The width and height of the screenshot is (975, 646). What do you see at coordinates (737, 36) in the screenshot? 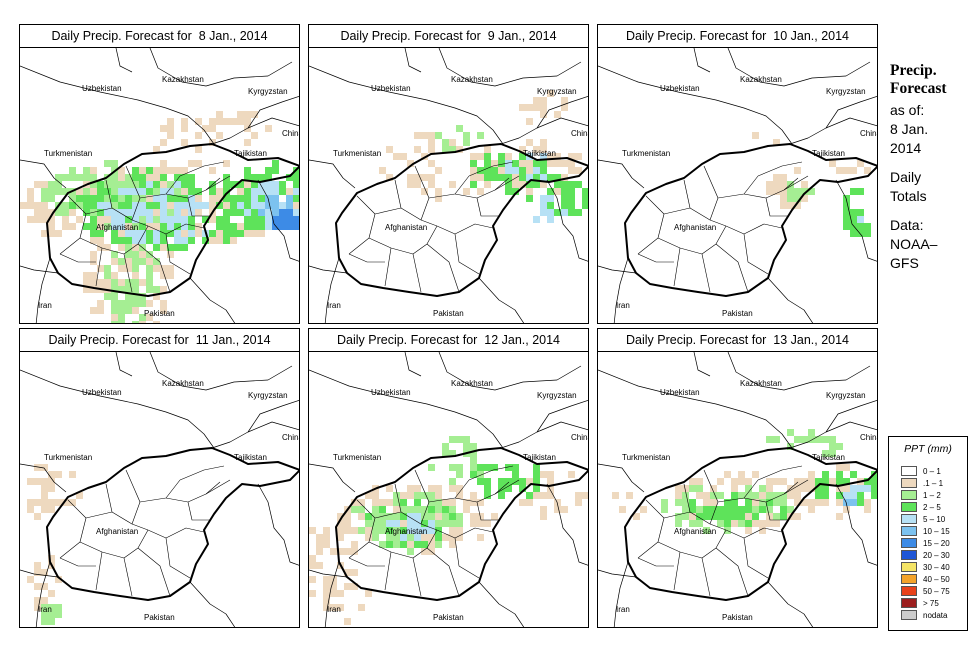
I see `panel-title: Daily Precip. Forecast for 10 Jan., 2014` at bounding box center [737, 36].